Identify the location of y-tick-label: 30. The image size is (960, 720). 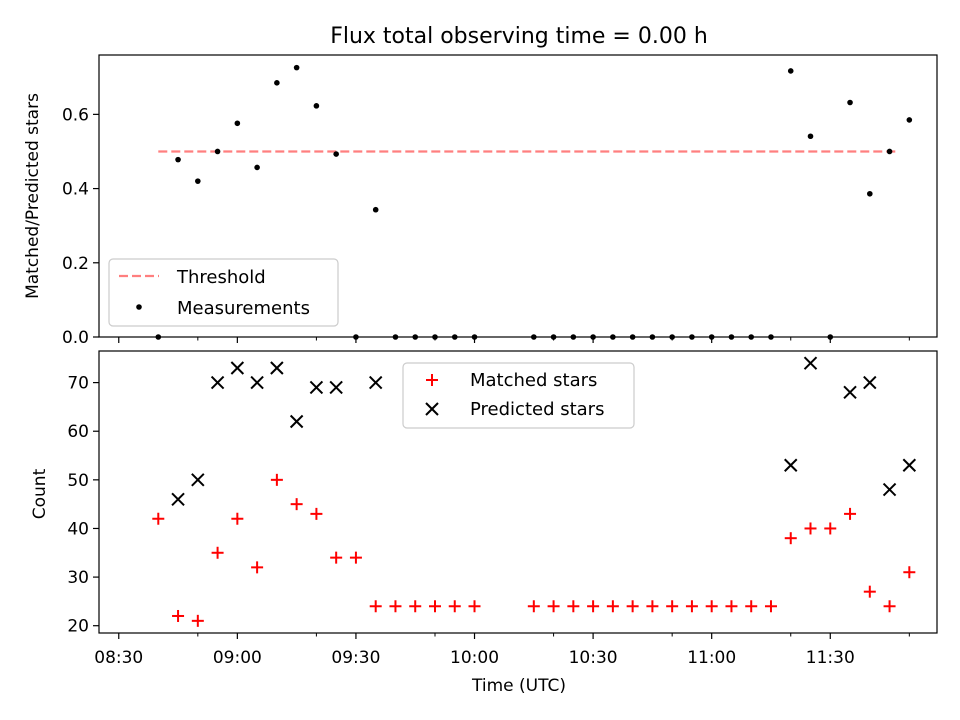
(78, 578).